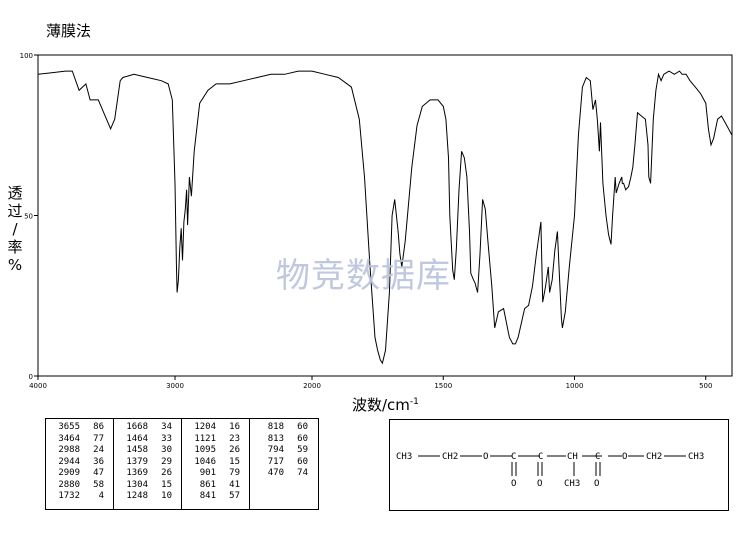 Image resolution: width=748 pixels, height=539 pixels. Describe the element at coordinates (284, 474) in the screenshot. I see `peak-row: 470 74` at that location.